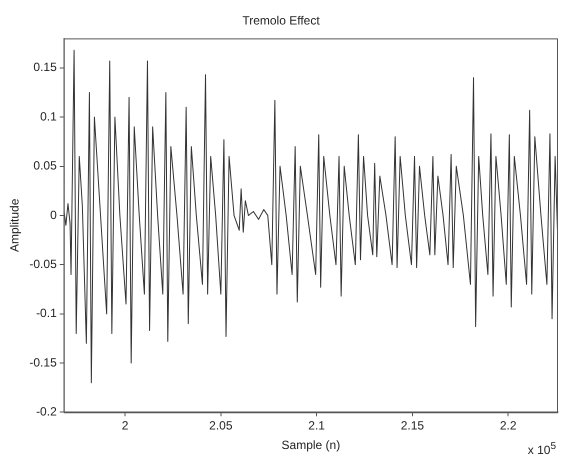 Image resolution: width=566 pixels, height=463 pixels. Describe the element at coordinates (281, 21) in the screenshot. I see `chart-title: Tremolo Effect` at that location.